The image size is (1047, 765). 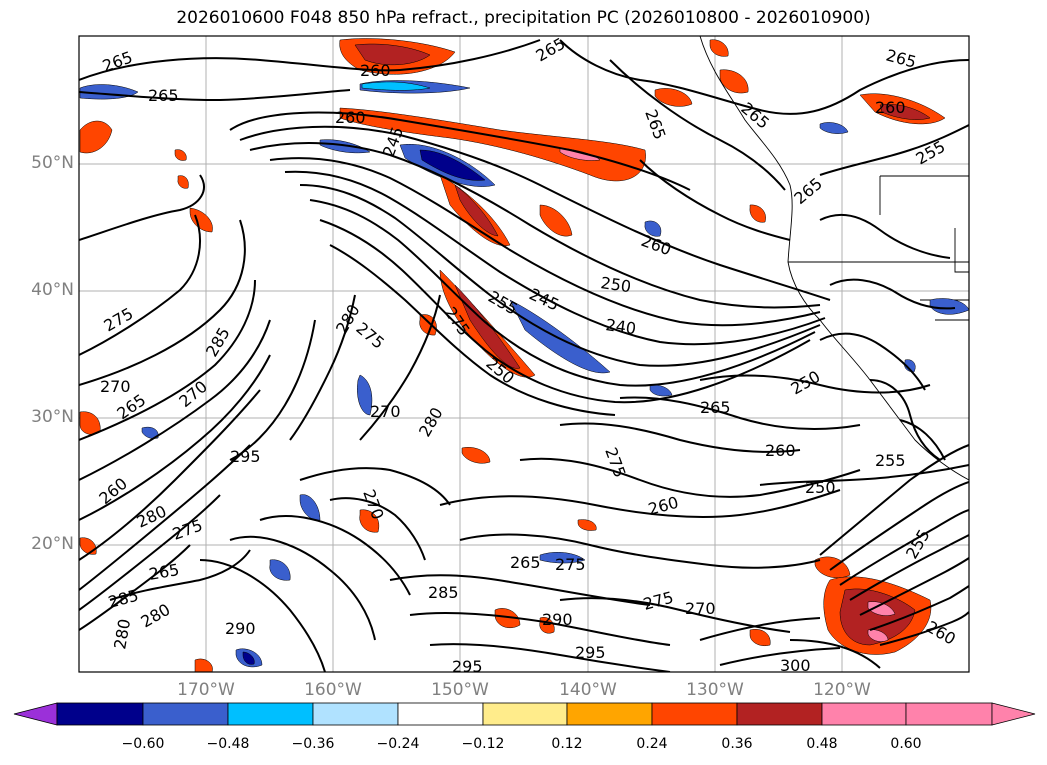 What do you see at coordinates (822, 744) in the screenshot?
I see `colorbar-tick: 0.48` at bounding box center [822, 744].